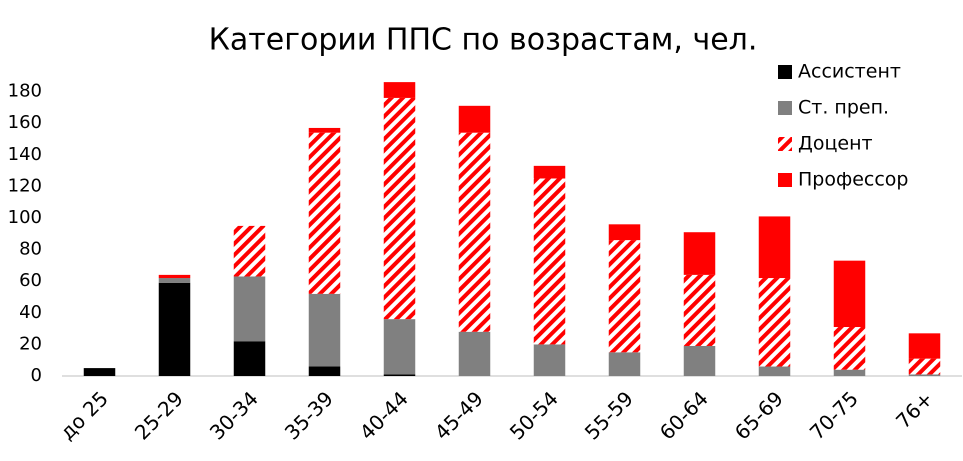 This screenshot has height=461, width=963. What do you see at coordinates (835, 144) in the screenshot?
I see `legend-label: Доцент` at bounding box center [835, 144].